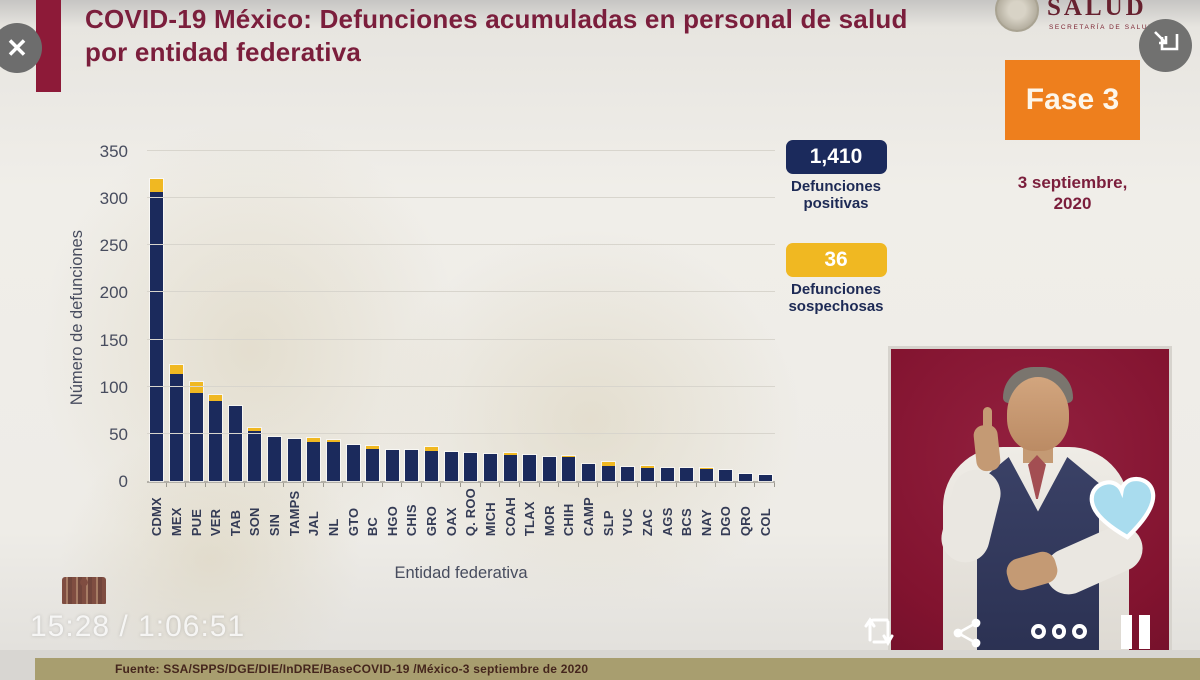  What do you see at coordinates (967, 633) in the screenshot?
I see `share-button` at bounding box center [967, 633].